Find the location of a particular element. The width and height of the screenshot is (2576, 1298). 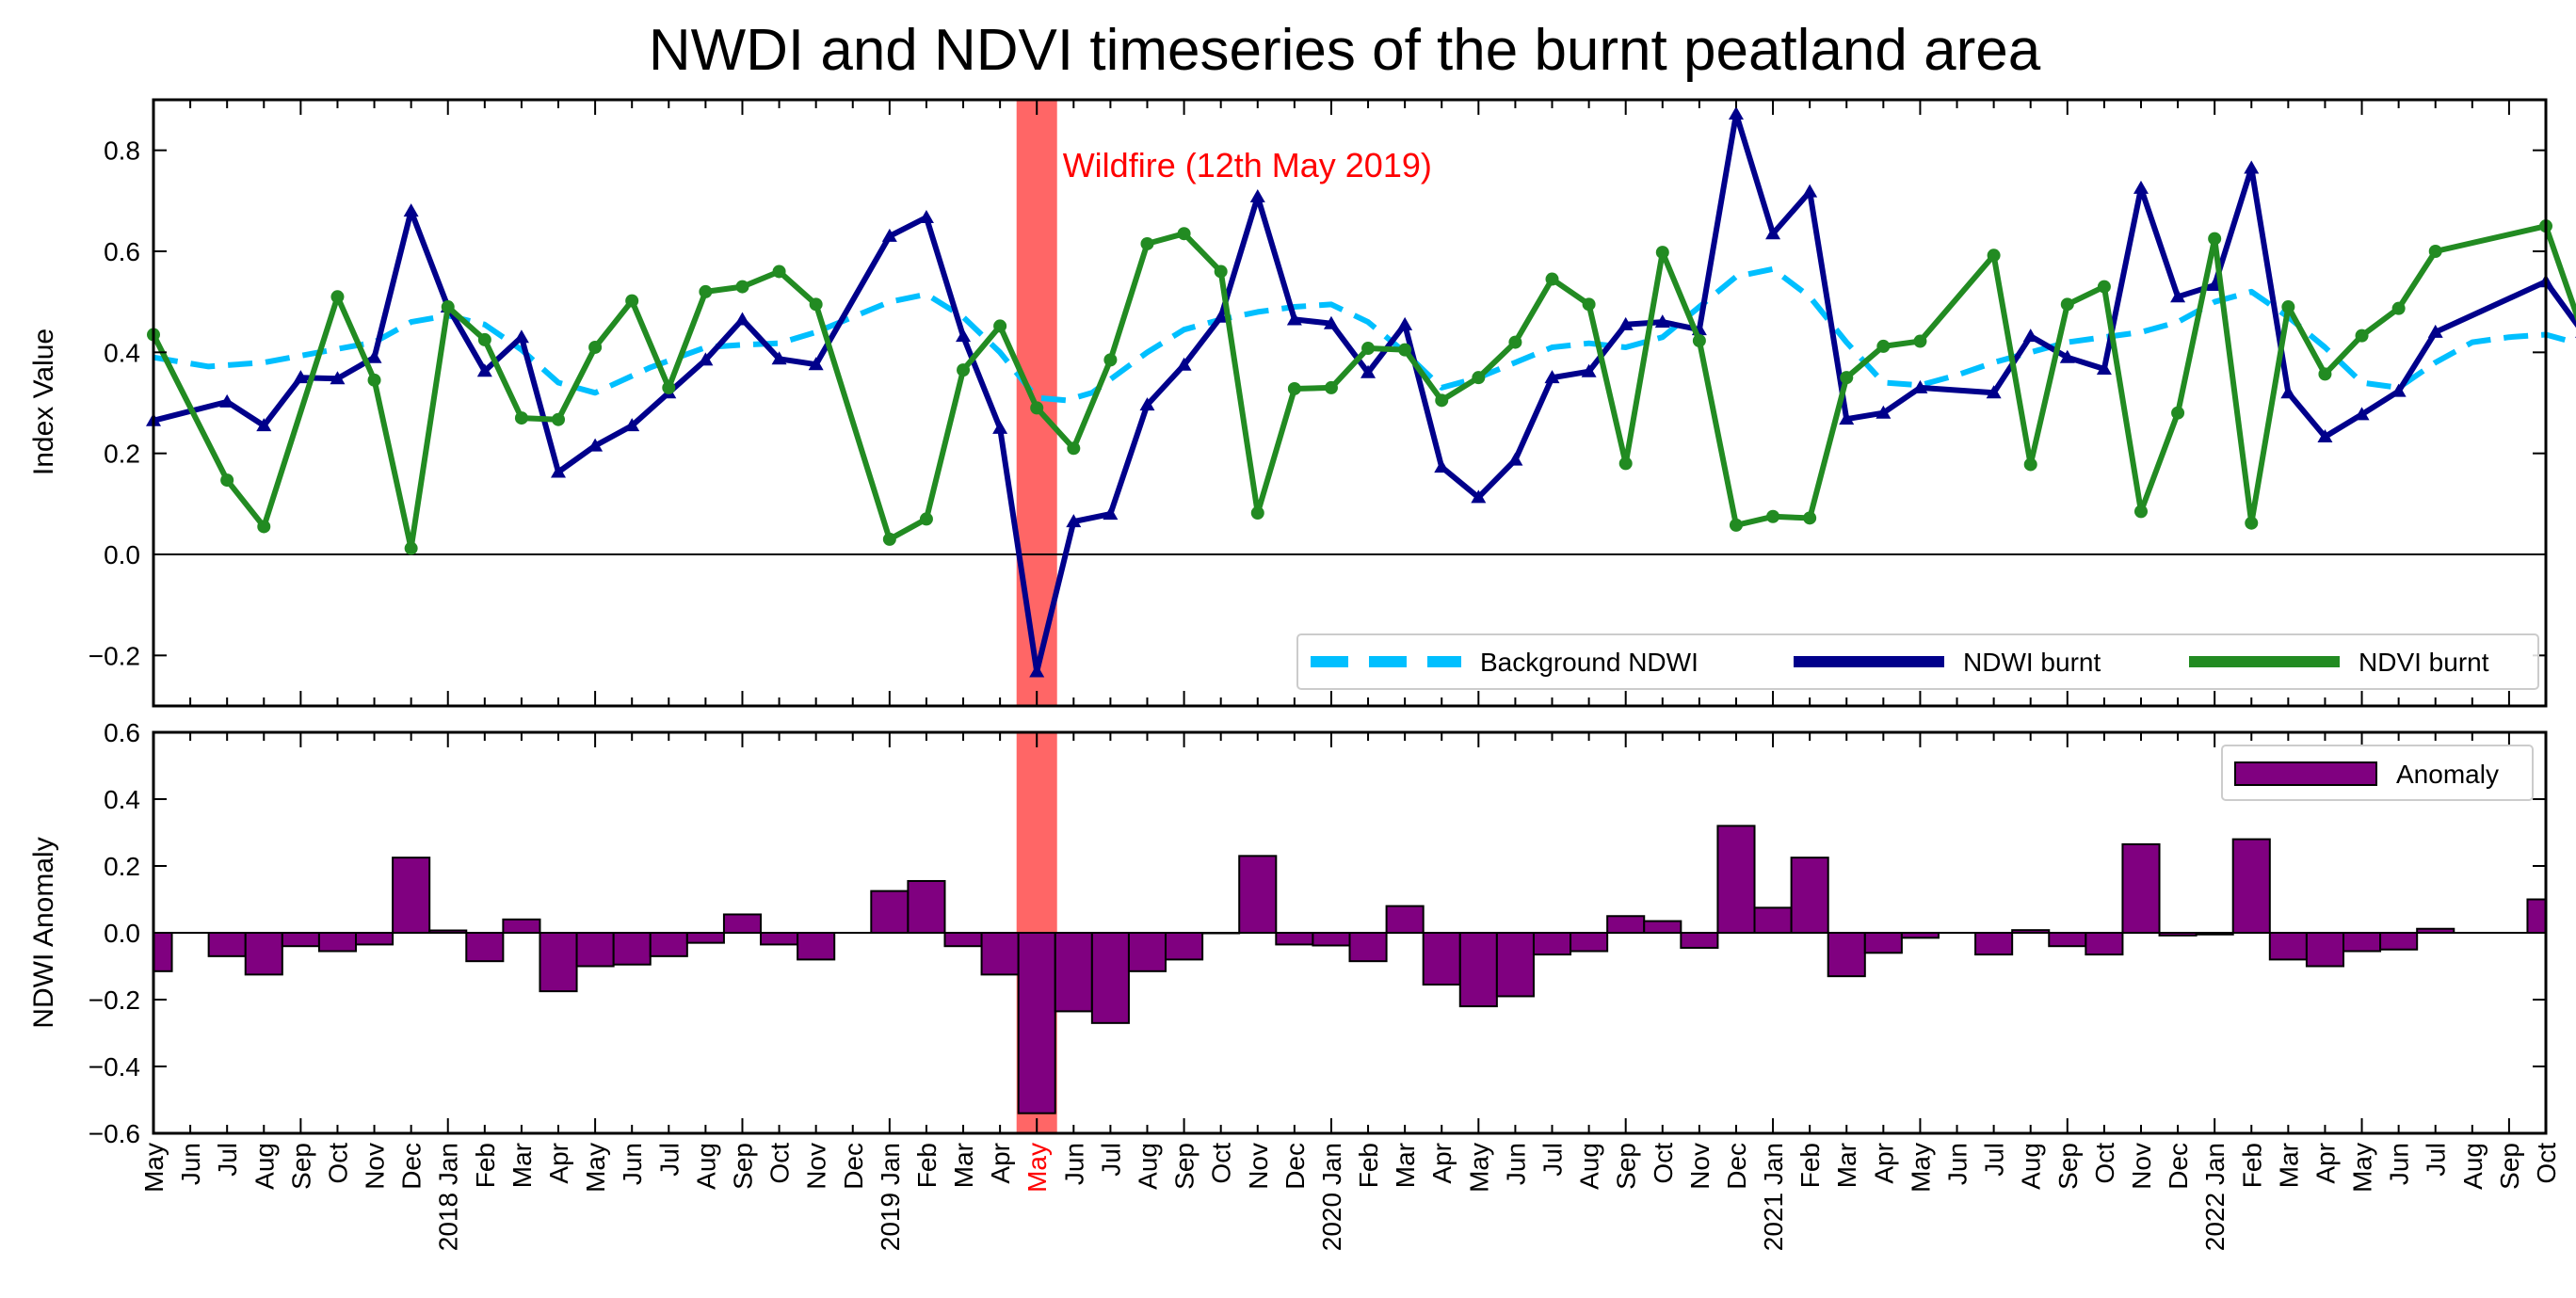

x-tick-label: Aug is located at coordinates (705, 1166).